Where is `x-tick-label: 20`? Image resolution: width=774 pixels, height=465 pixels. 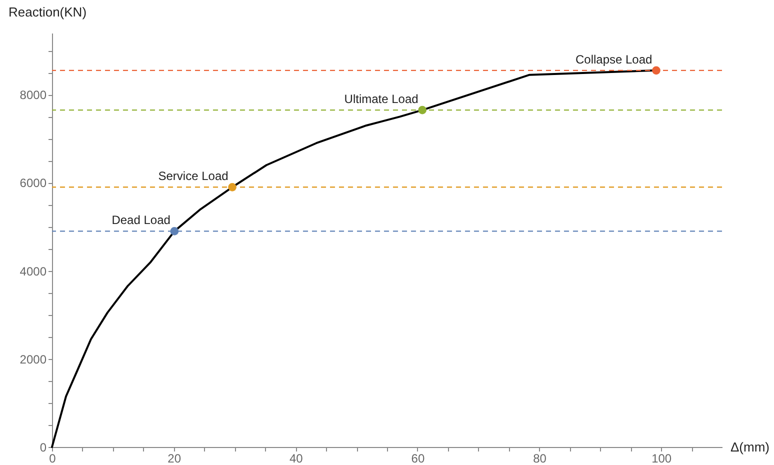 x-tick-label: 20 is located at coordinates (175, 458).